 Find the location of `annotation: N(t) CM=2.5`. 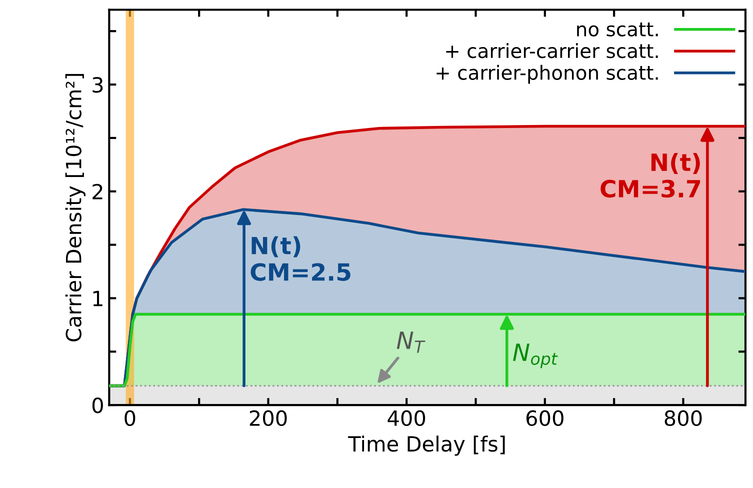

annotation: N(t) CM=2.5 is located at coordinates (300, 258).